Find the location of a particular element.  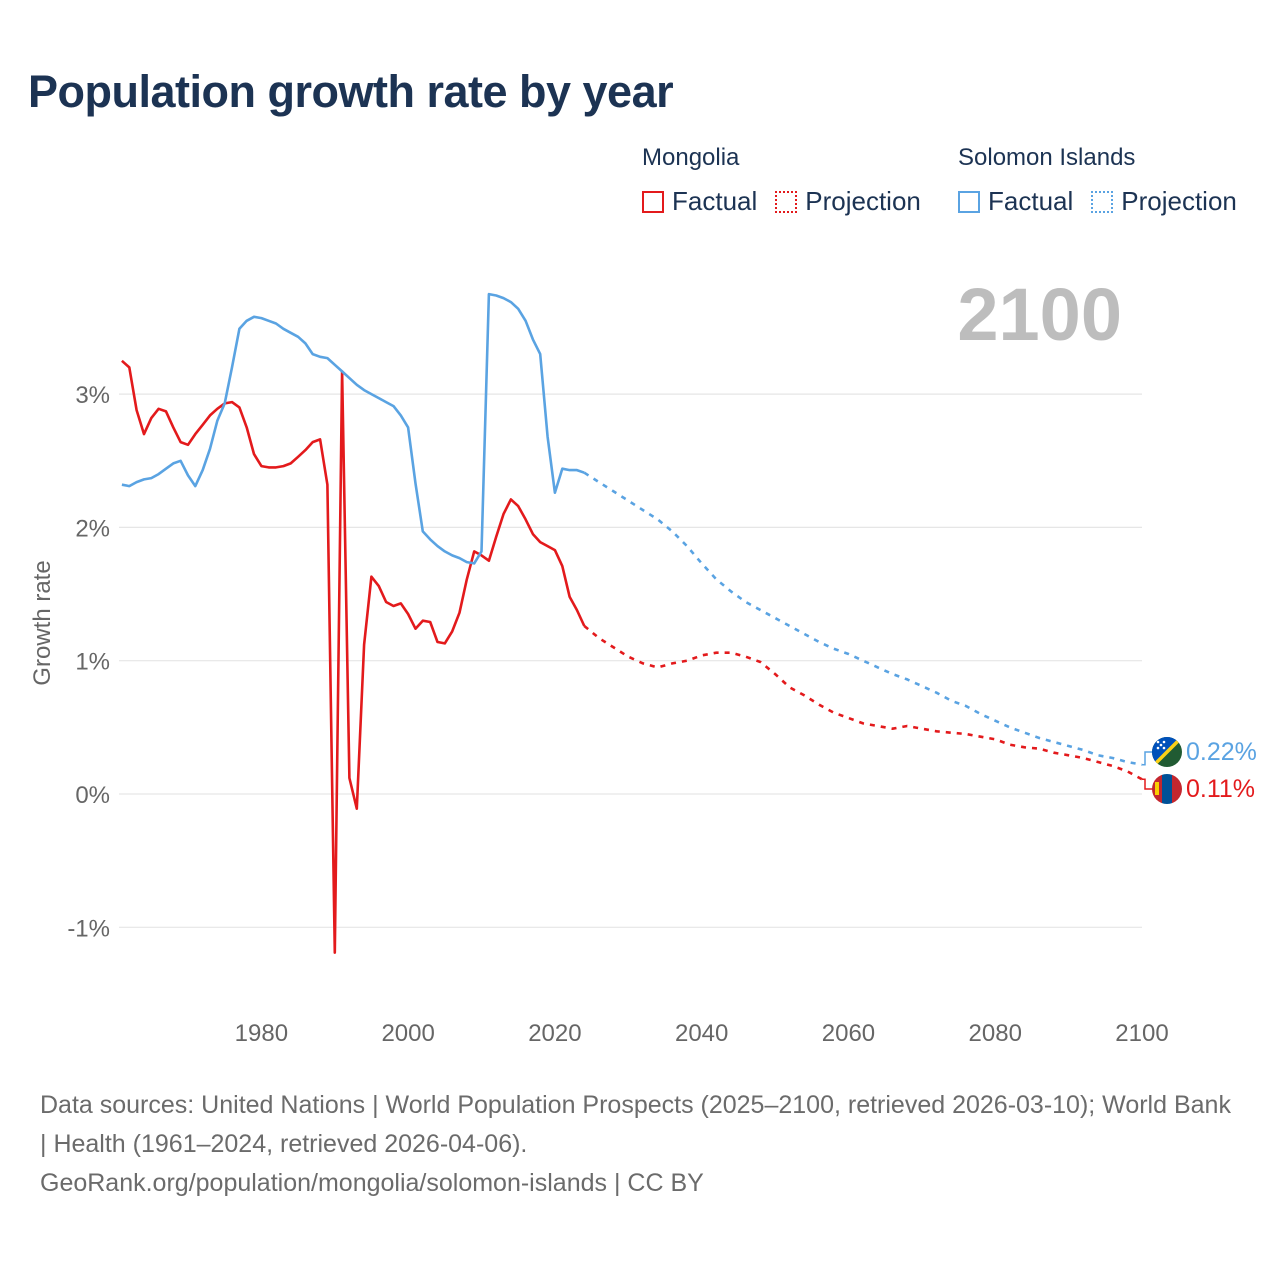

x-tick-label: 2080 is located at coordinates (995, 1033).